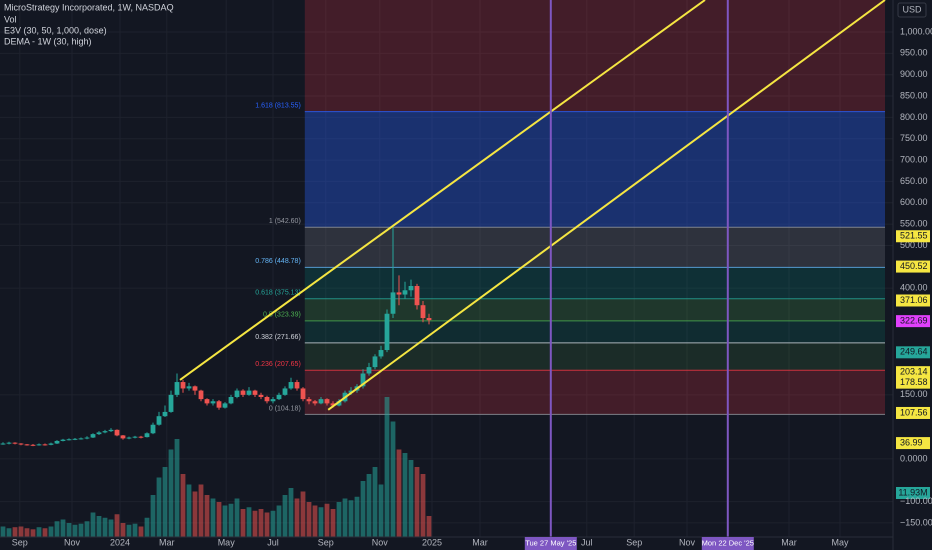 The image size is (932, 550). What do you see at coordinates (278, 364) in the screenshot?
I see `fib-label: 0.236 (207.65)` at bounding box center [278, 364].